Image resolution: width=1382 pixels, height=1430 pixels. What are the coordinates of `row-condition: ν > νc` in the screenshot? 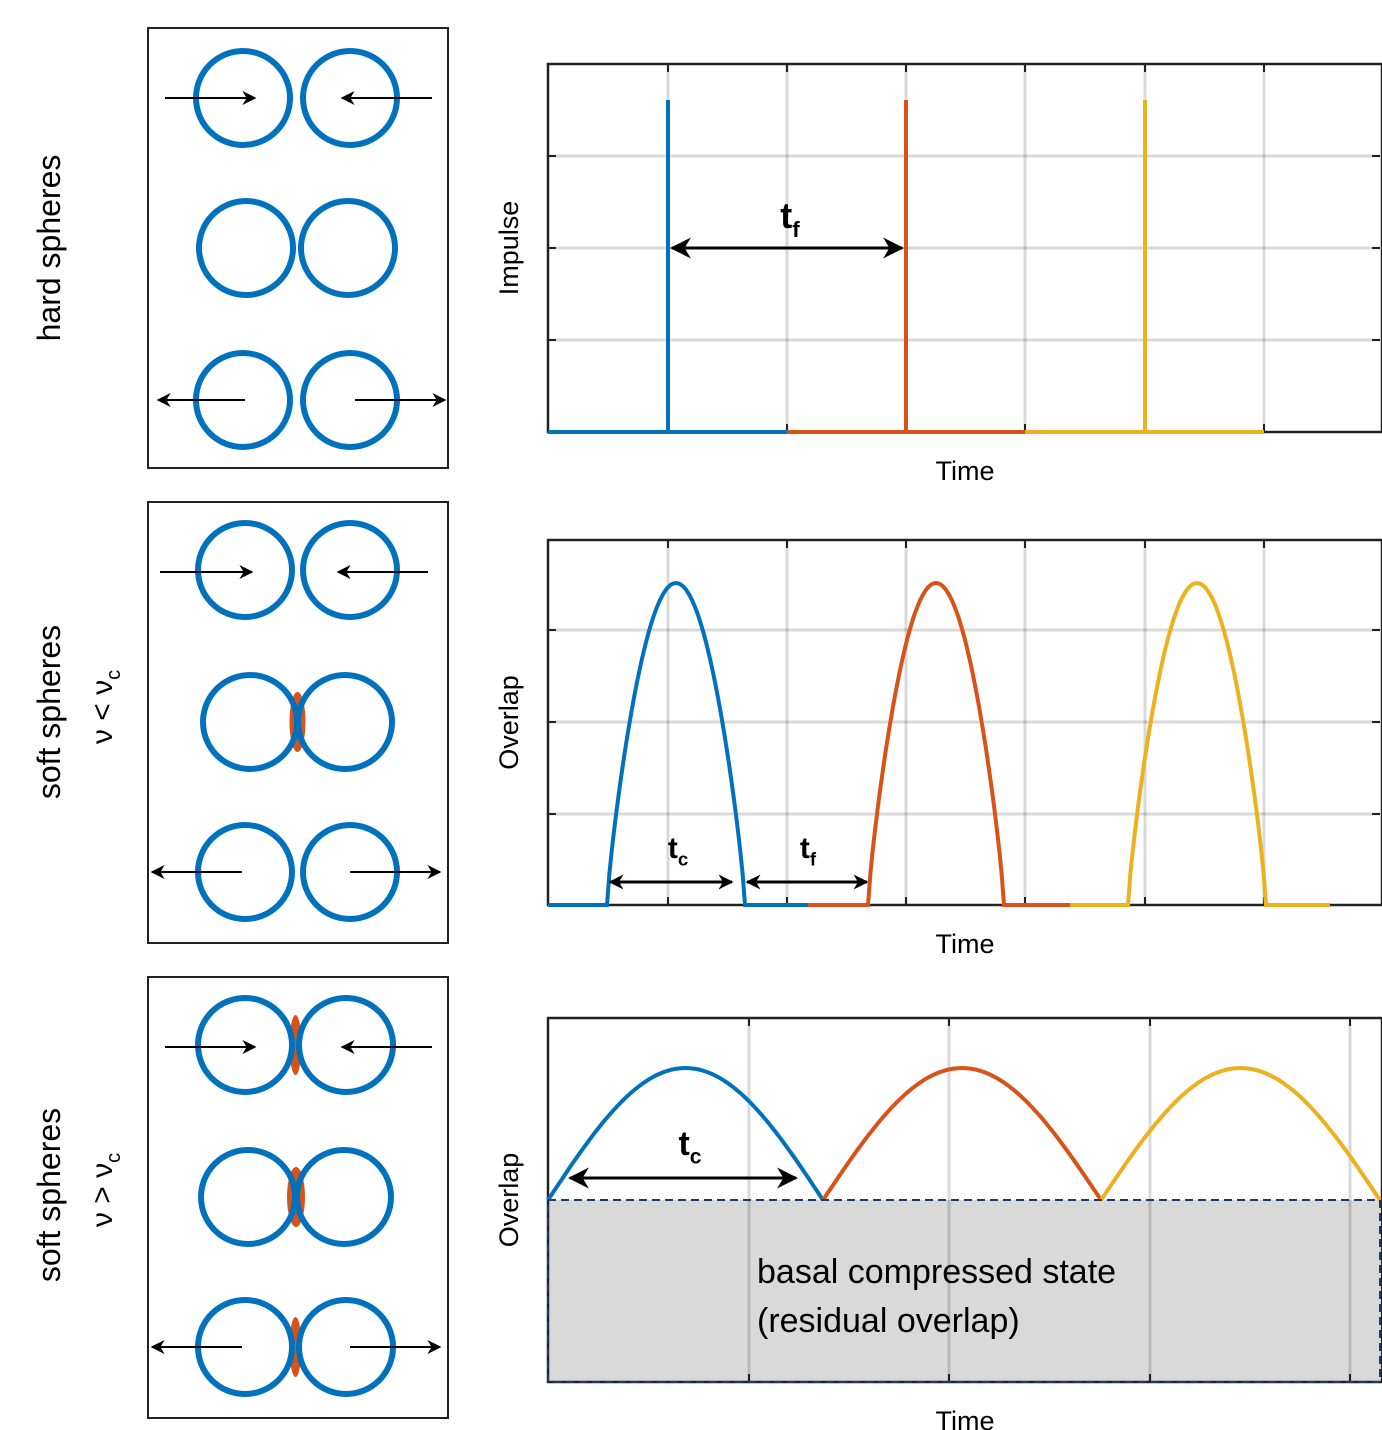 It's located at (105, 1190).